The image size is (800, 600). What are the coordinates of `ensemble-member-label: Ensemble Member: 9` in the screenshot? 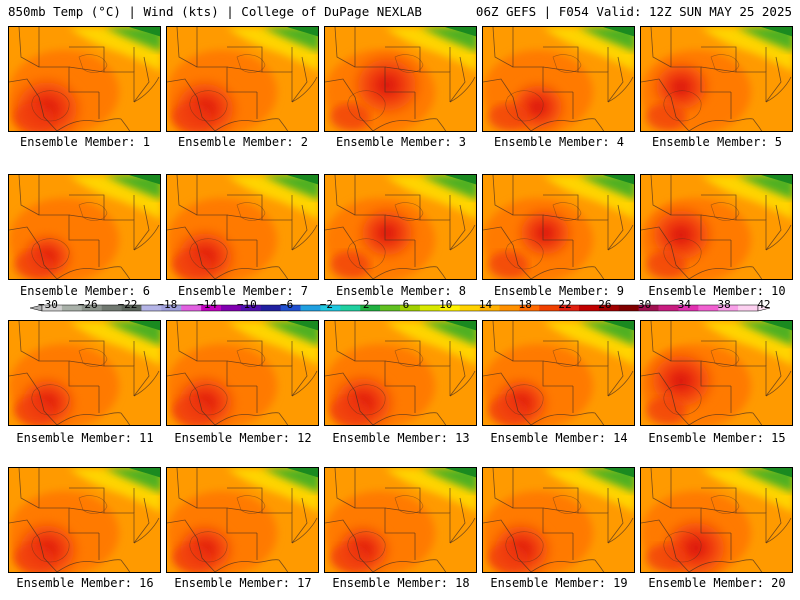 It's located at (559, 291).